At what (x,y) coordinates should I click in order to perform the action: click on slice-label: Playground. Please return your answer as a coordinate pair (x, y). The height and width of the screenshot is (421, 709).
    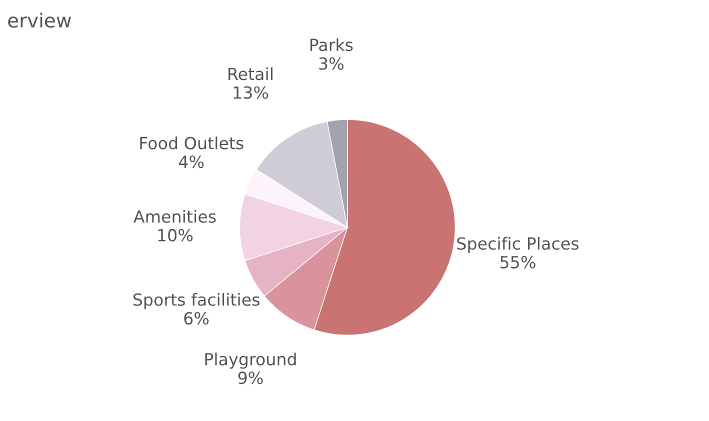
    Looking at the image, I should click on (250, 360).